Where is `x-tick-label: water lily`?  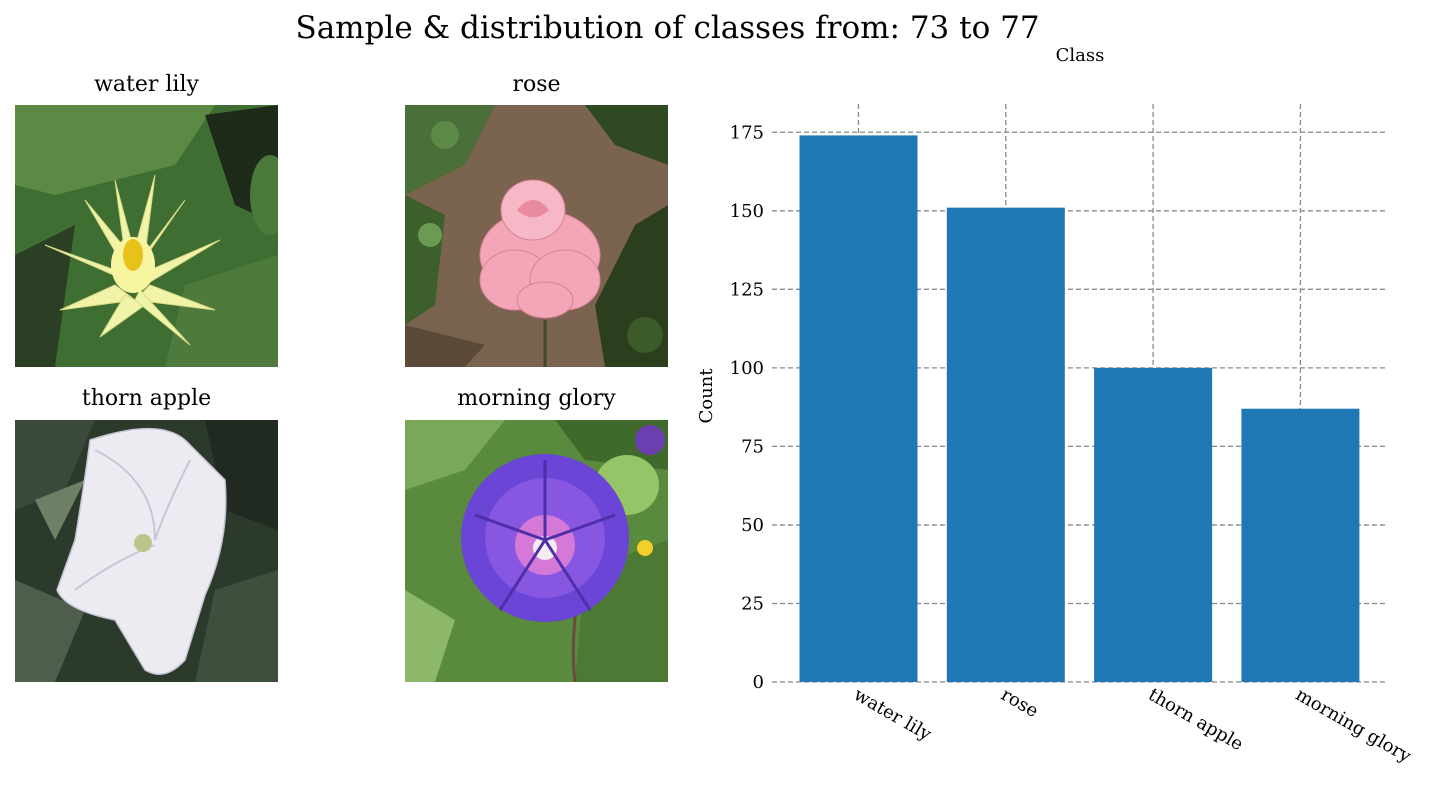 x-tick-label: water lily is located at coordinates (893, 714).